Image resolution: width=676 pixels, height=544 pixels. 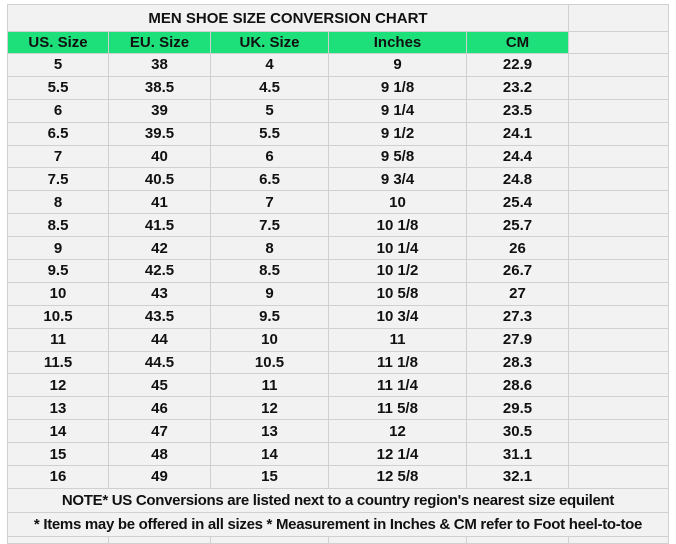 What do you see at coordinates (517, 431) in the screenshot?
I see `cell-cm: 30.5` at bounding box center [517, 431].